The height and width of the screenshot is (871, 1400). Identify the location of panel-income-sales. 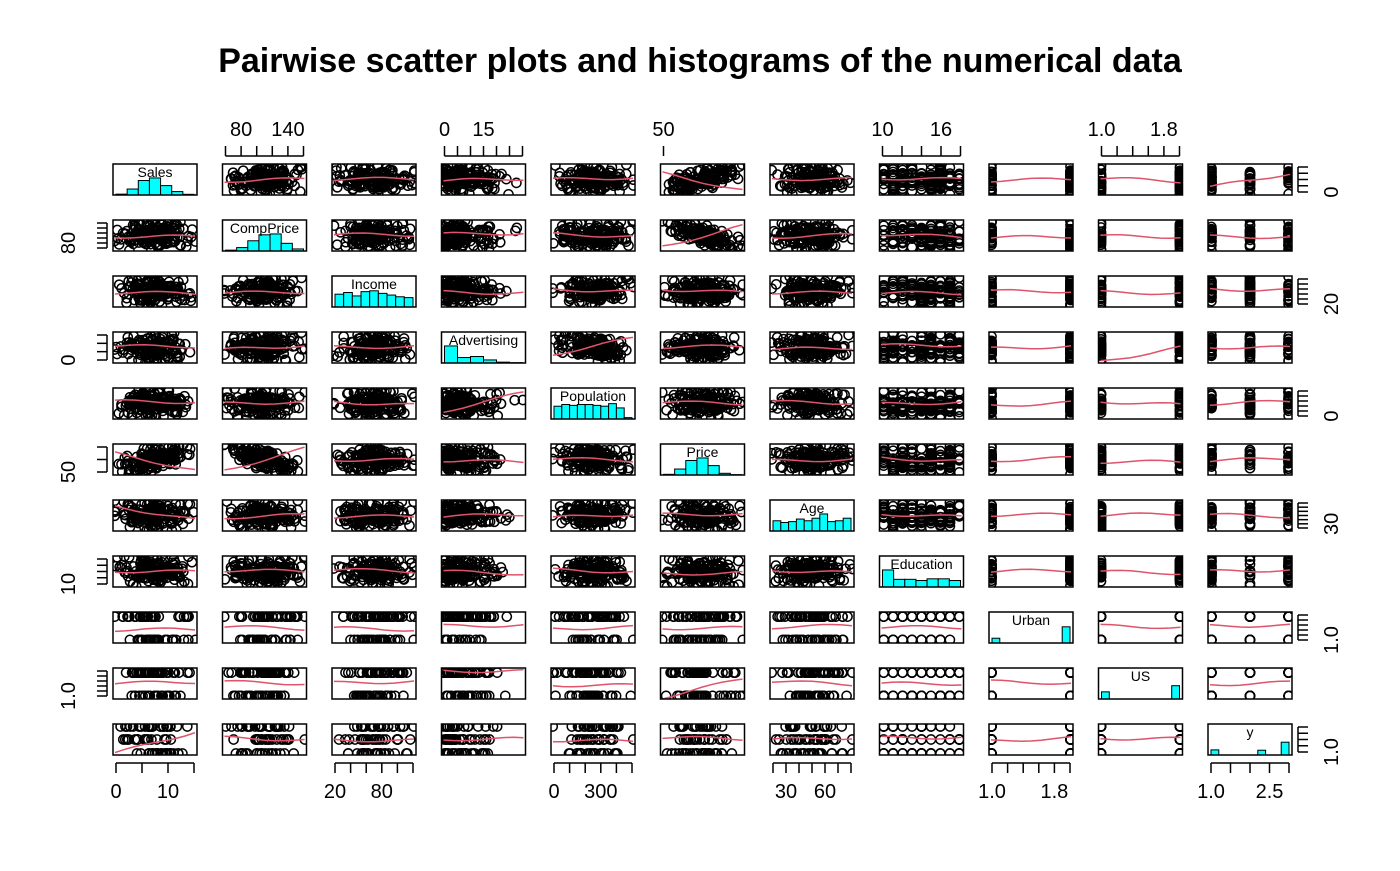
(155, 291).